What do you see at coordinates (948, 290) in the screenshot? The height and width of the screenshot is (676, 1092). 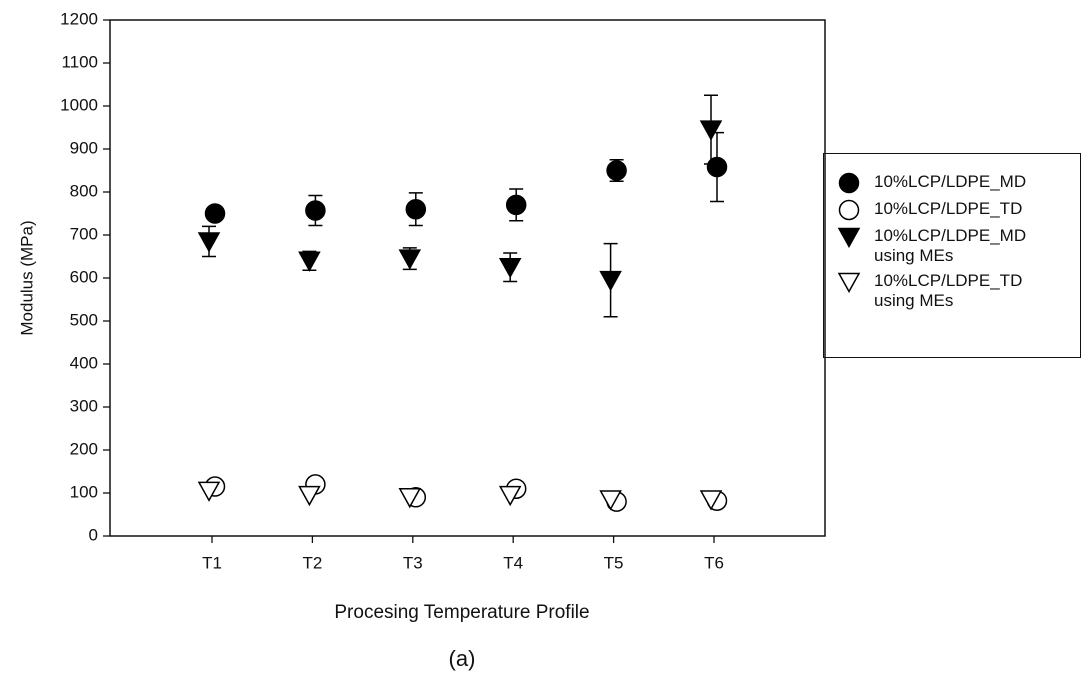 I see `legend-label: 10%LCP/LDPE_TD using MEs` at bounding box center [948, 290].